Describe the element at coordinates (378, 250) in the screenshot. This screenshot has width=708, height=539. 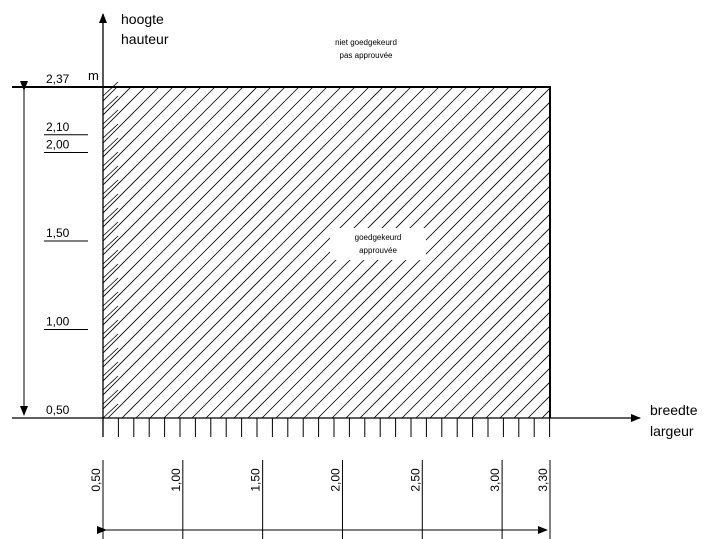
I see `region-label: approuvée` at that location.